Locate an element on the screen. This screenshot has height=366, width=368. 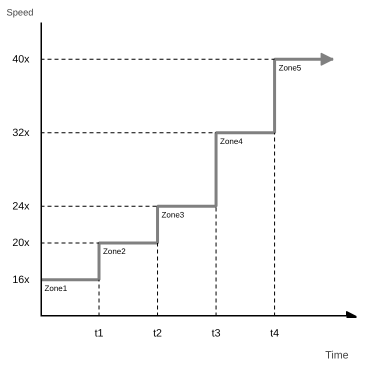
annotation: Zone4 is located at coordinates (232, 141).